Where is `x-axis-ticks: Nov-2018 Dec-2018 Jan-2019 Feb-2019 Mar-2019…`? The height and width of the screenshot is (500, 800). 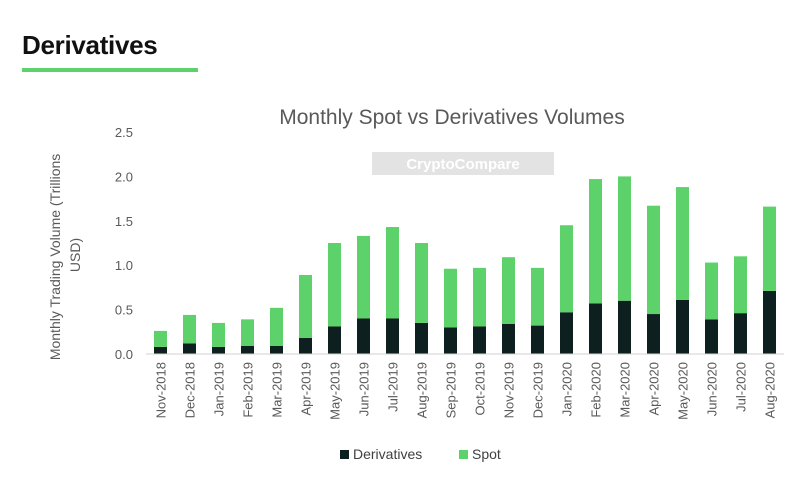
x-axis-ticks: Nov-2018 Dec-2018 Jan-2019 Feb-2019 Mar-2019… is located at coordinates (466, 391).